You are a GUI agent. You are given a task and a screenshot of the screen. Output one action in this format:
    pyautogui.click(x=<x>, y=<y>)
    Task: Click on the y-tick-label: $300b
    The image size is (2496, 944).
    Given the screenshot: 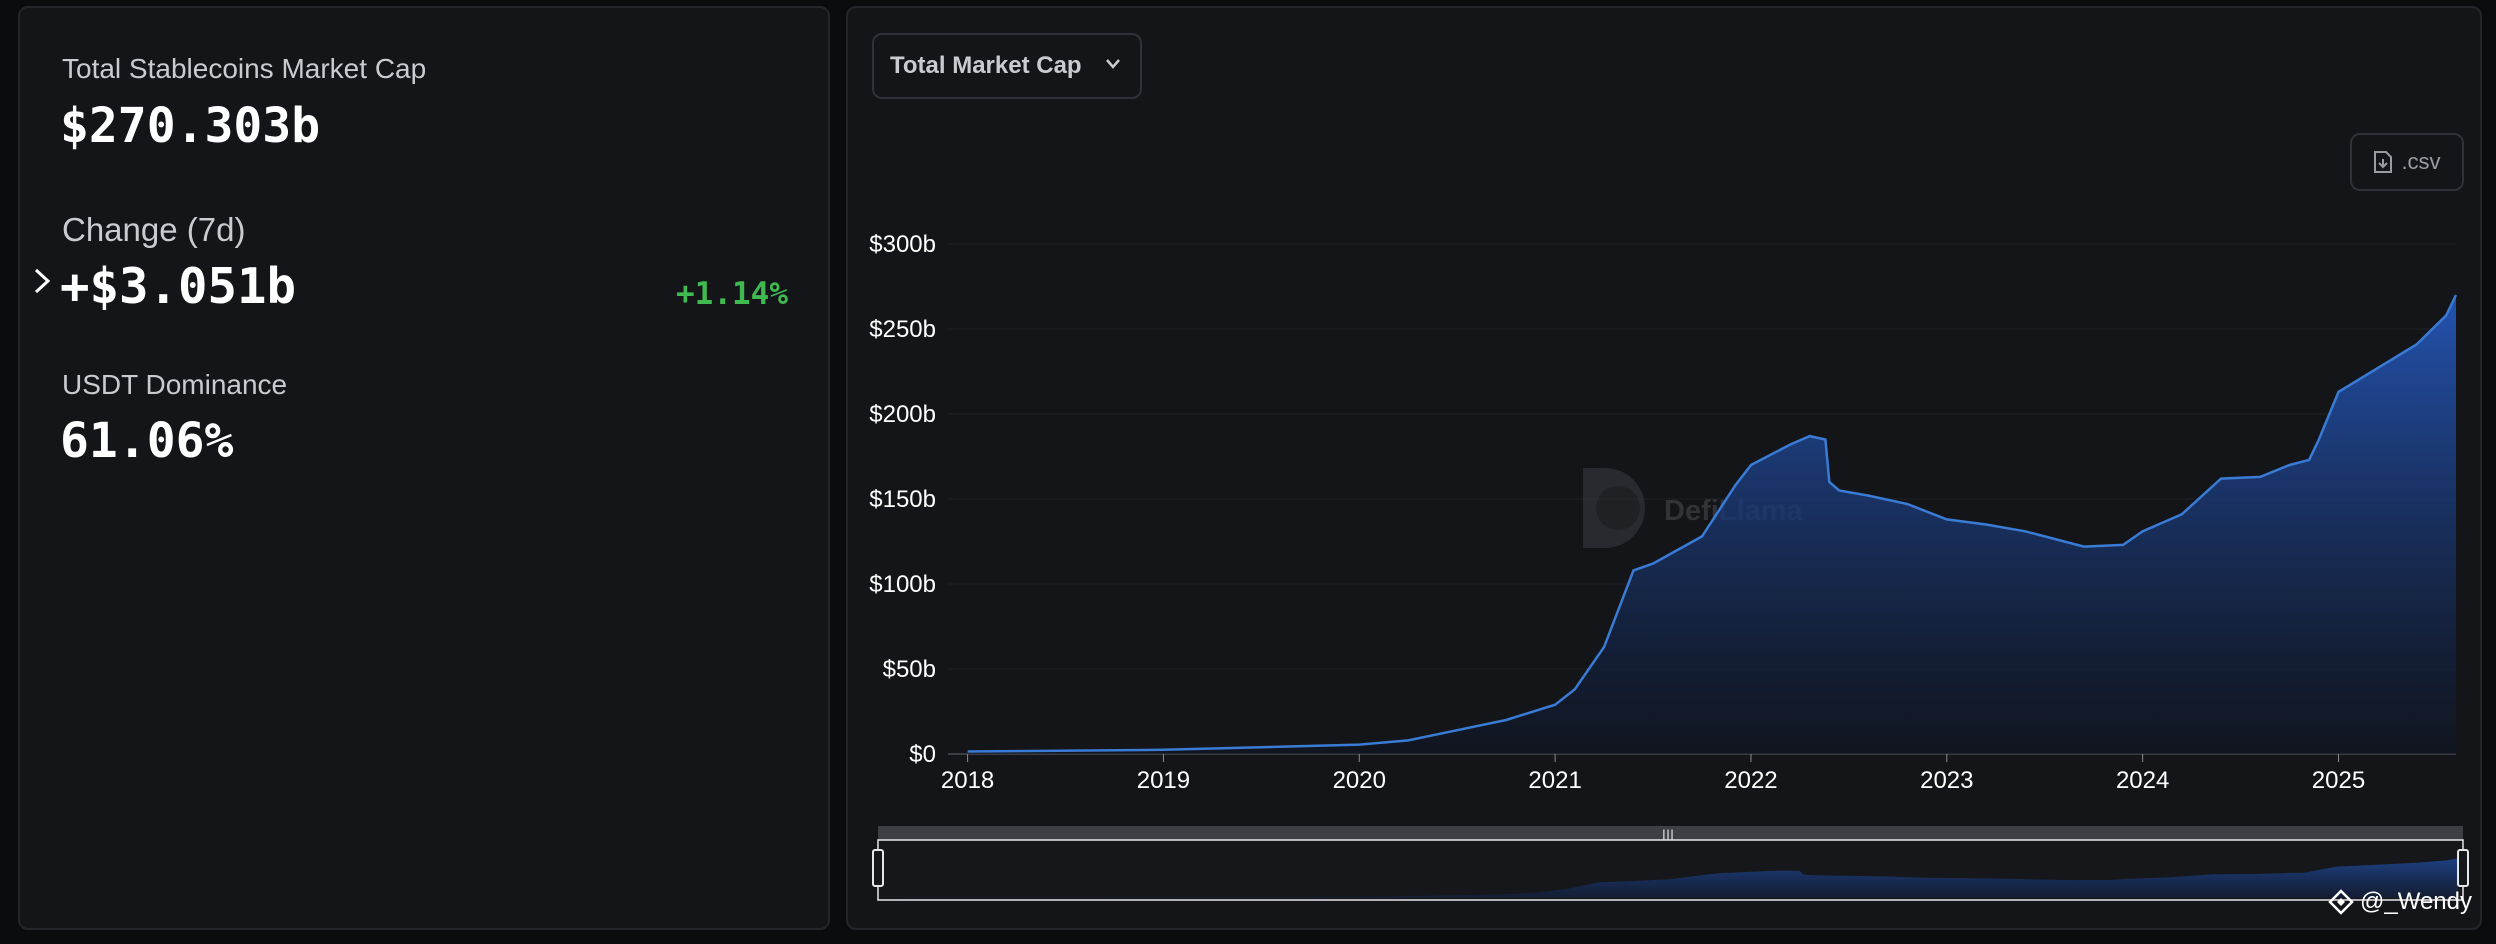 What is the action you would take?
    pyautogui.click(x=902, y=244)
    